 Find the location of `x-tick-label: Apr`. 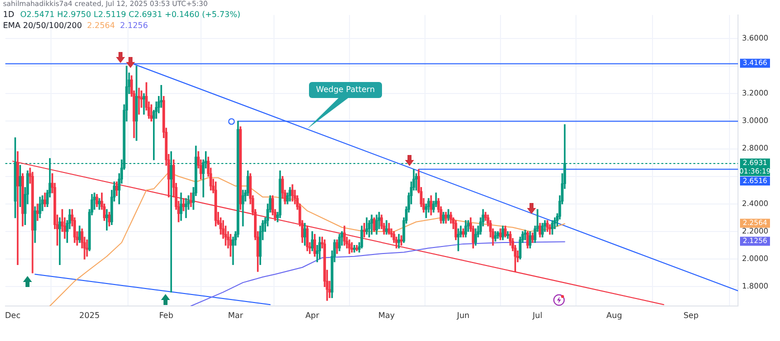

x-tick-label: Apr is located at coordinates (312, 315).